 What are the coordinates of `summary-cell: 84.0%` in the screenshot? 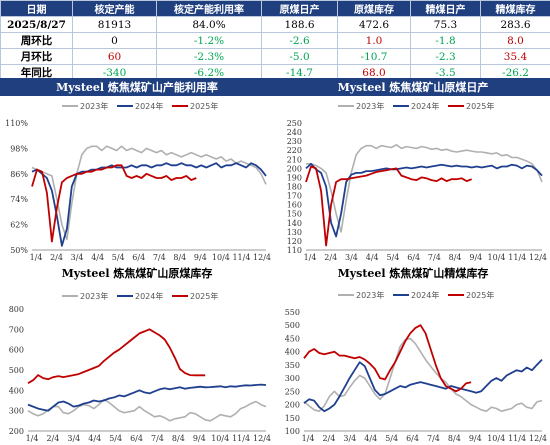 It's located at (209, 24).